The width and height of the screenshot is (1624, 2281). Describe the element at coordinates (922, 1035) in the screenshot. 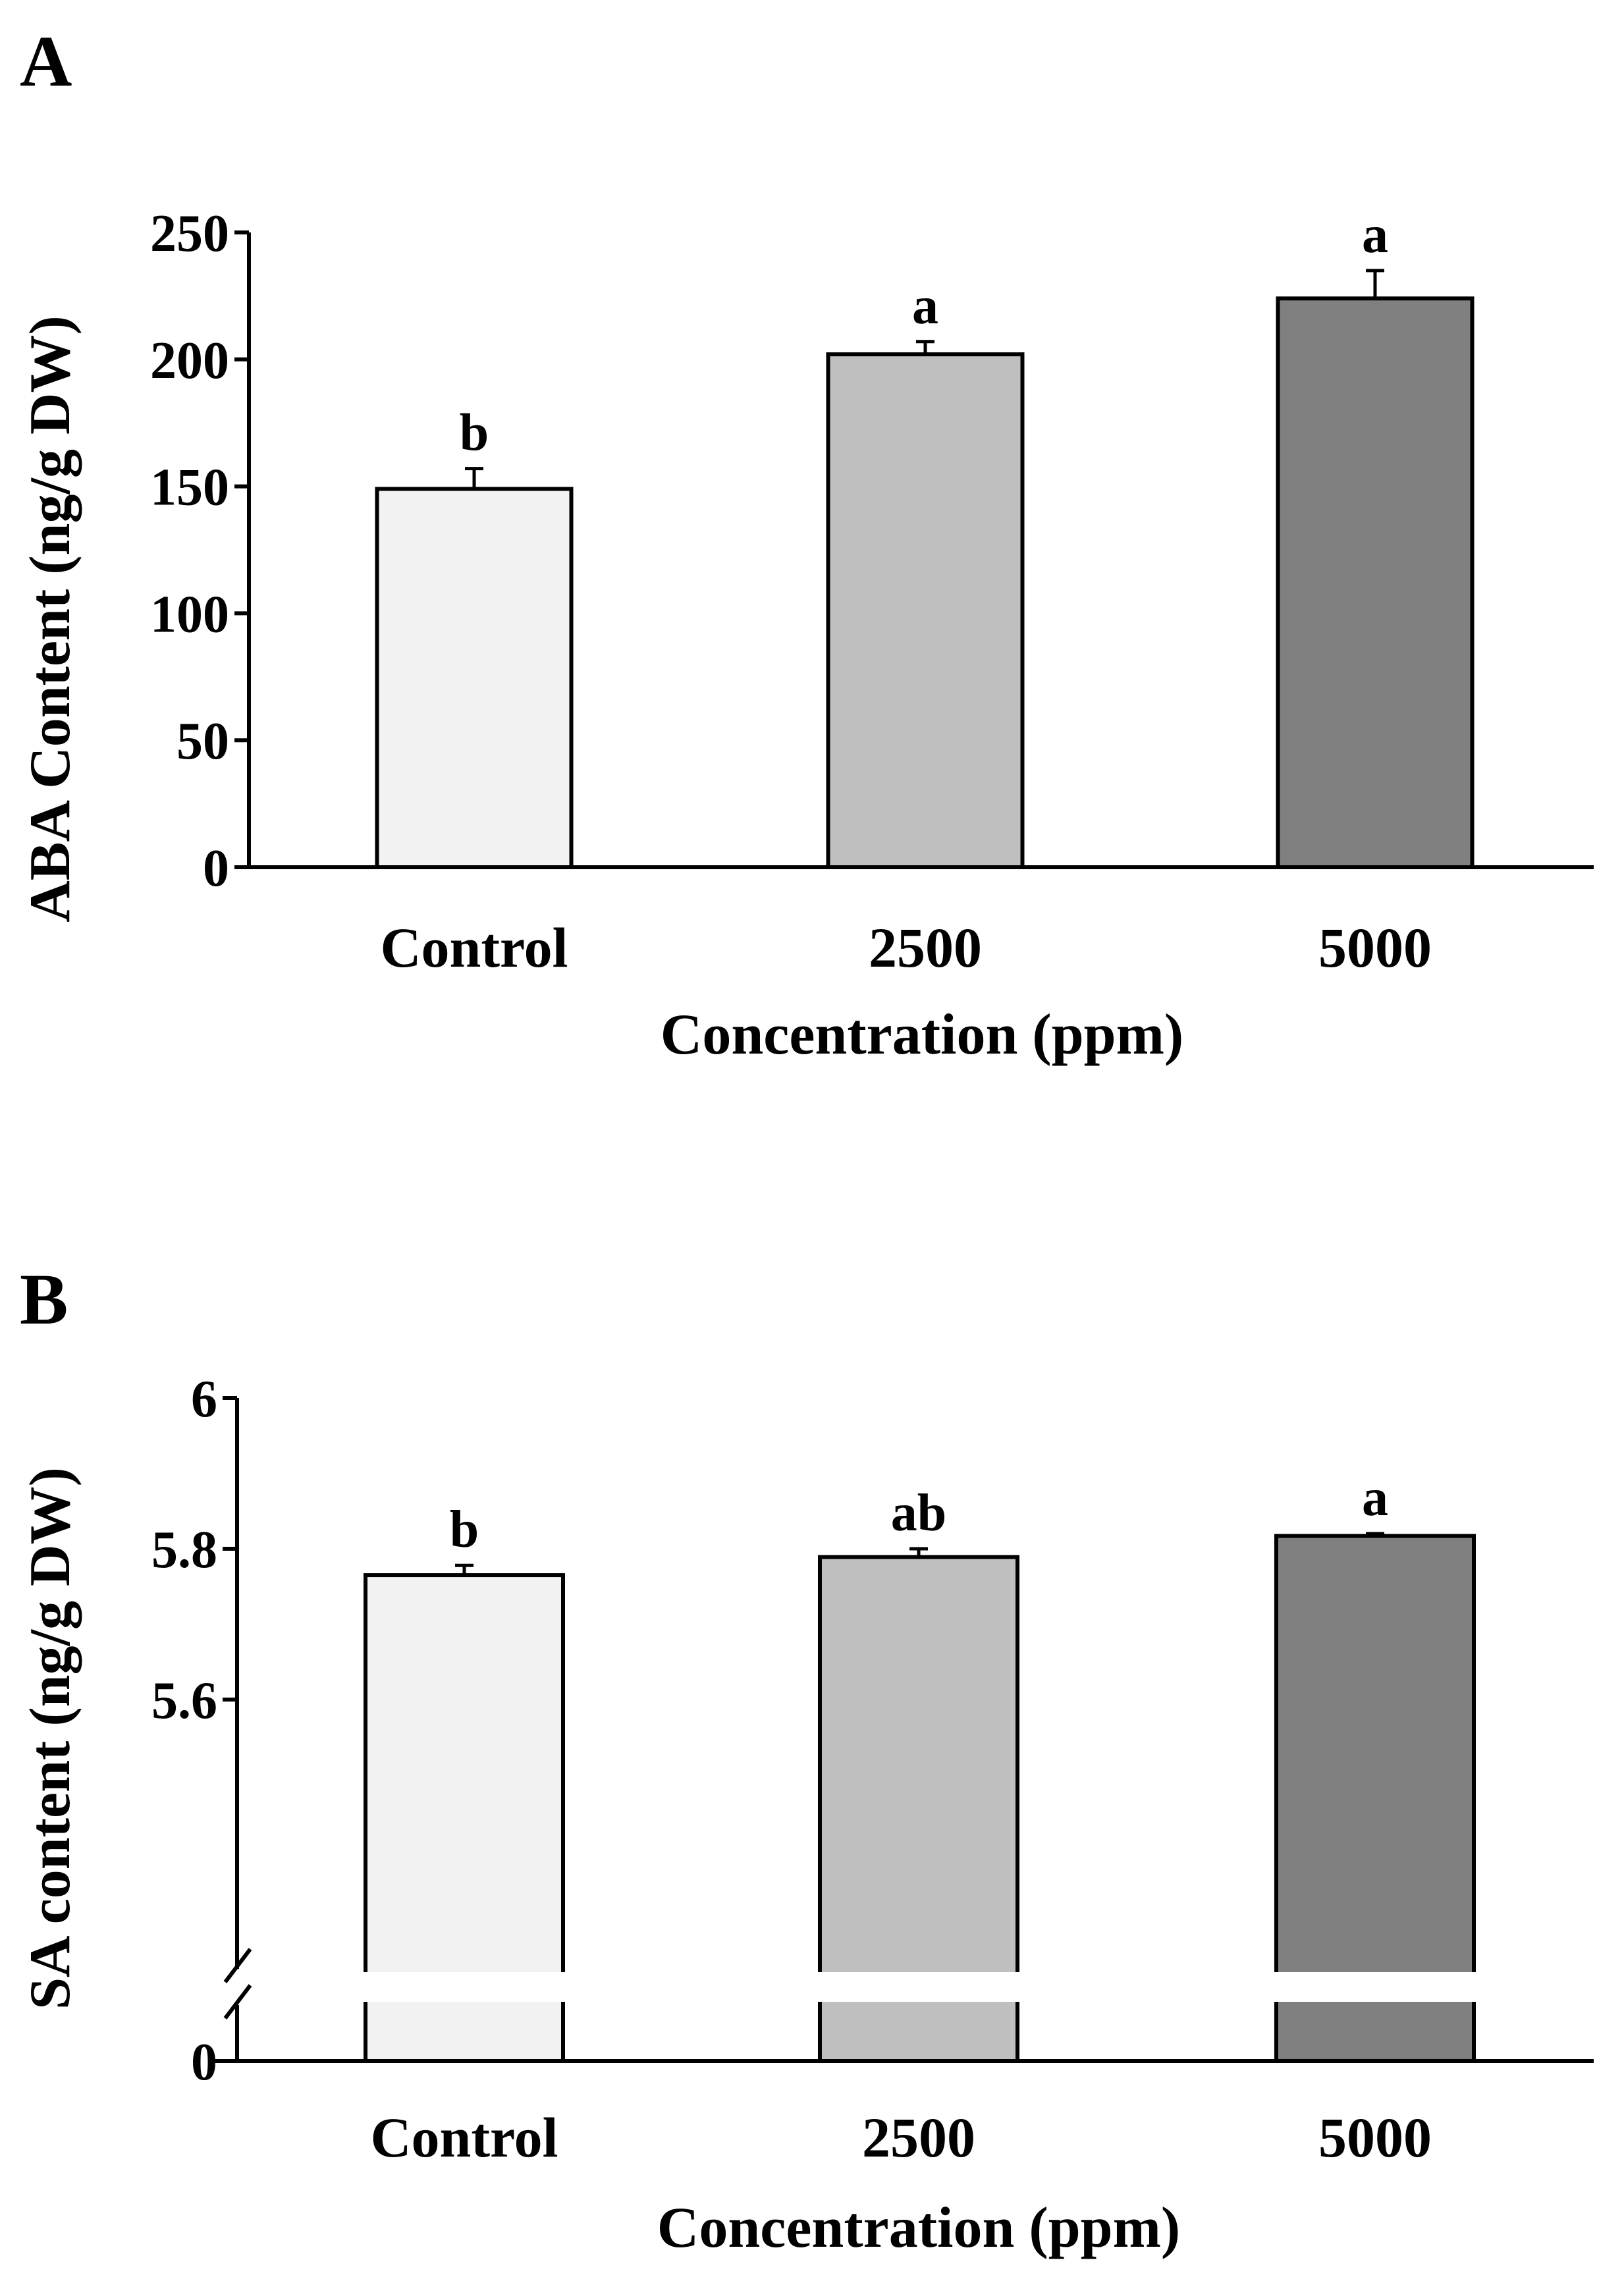

I see `panel-a-x-axis-title: Concentration (ppm)` at that location.